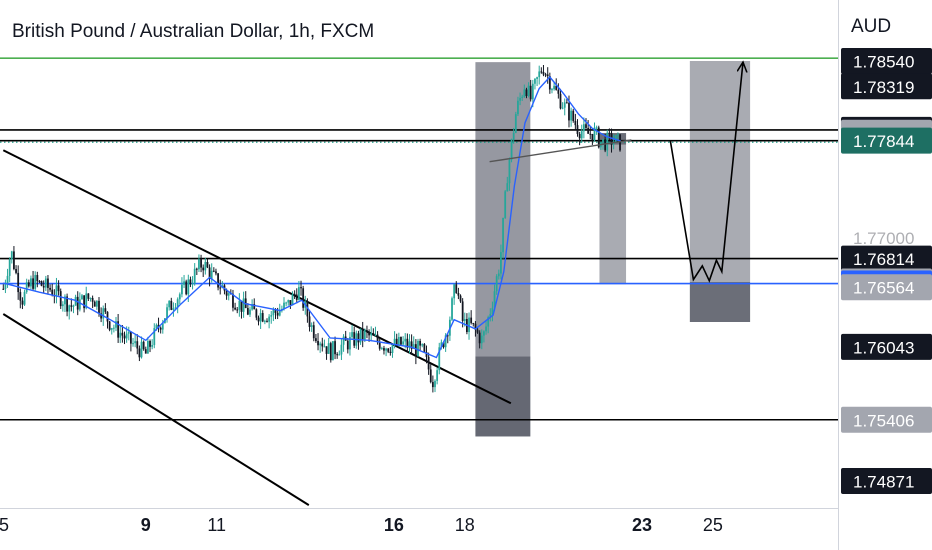 The height and width of the screenshot is (550, 932). I want to click on short-trend-line, so click(560, 151).